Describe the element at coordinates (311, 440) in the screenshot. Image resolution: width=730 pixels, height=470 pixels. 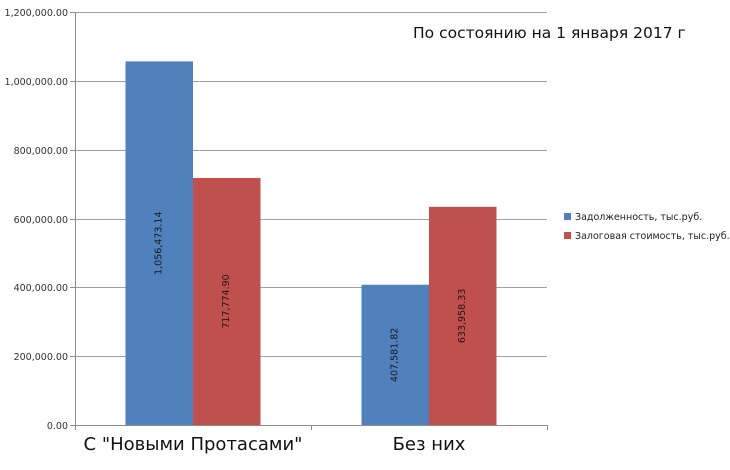
I see `x-axis: С "Новыми Протасами" Без них` at that location.